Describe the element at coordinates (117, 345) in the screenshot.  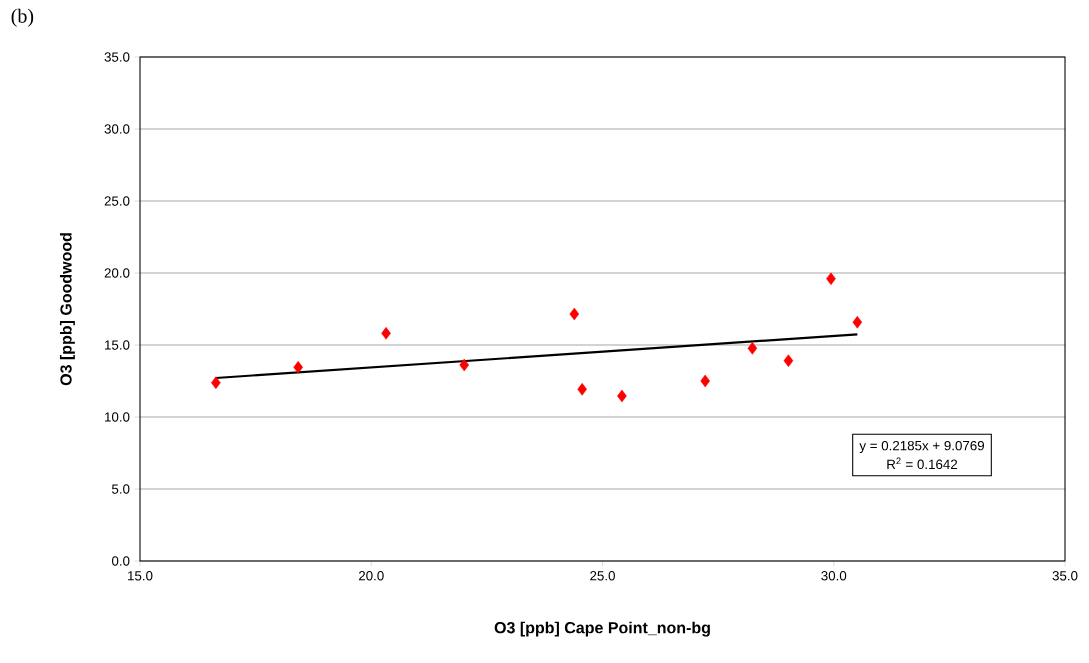
I see `y-tick-label: 15.0` at that location.